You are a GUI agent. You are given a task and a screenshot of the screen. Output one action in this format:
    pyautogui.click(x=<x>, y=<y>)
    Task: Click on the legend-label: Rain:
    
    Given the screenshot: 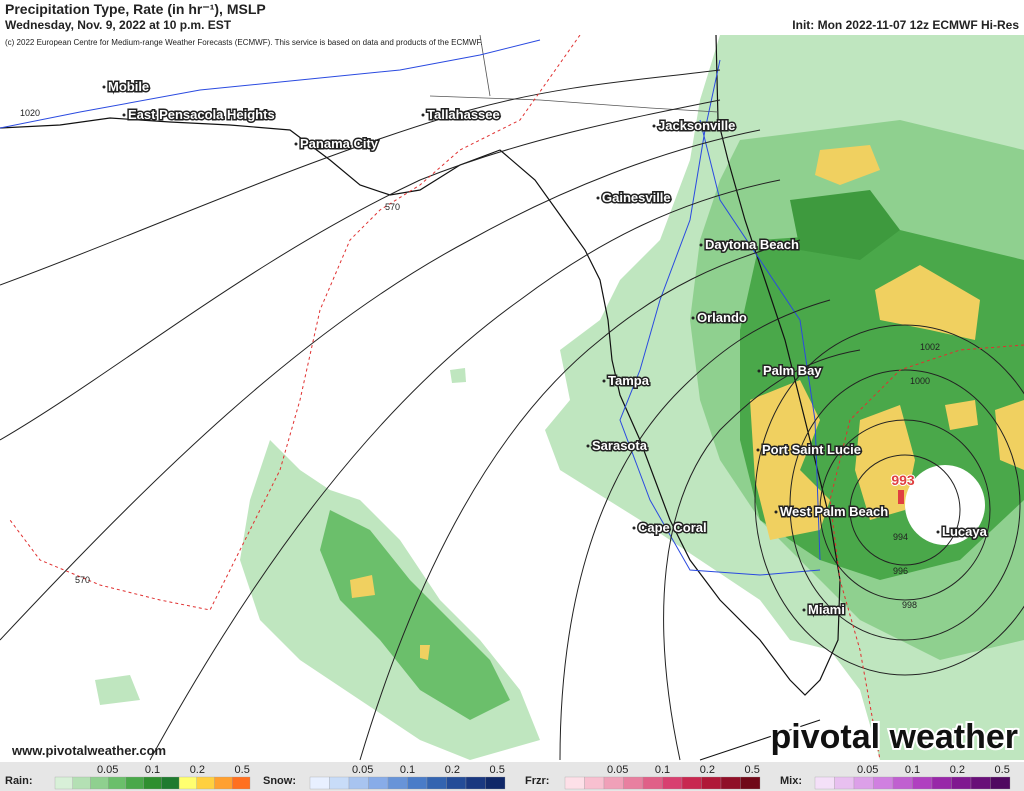 What is the action you would take?
    pyautogui.click(x=19, y=781)
    